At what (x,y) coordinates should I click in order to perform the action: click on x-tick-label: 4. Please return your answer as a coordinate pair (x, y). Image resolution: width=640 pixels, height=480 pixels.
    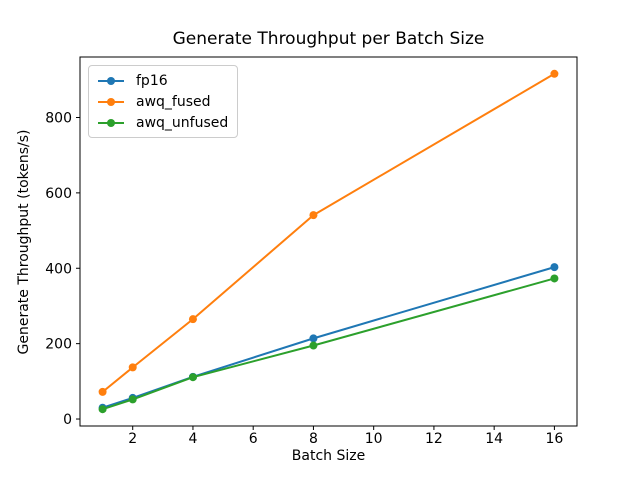
    Looking at the image, I should click on (192, 439).